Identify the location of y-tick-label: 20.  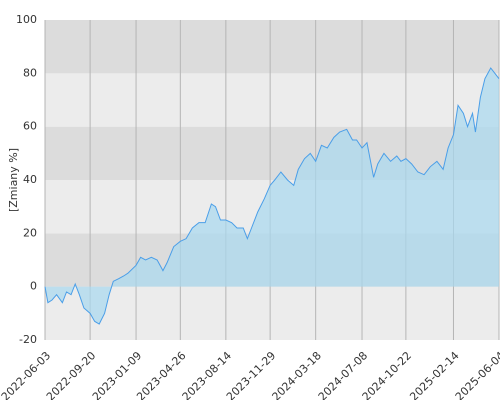
(30, 232).